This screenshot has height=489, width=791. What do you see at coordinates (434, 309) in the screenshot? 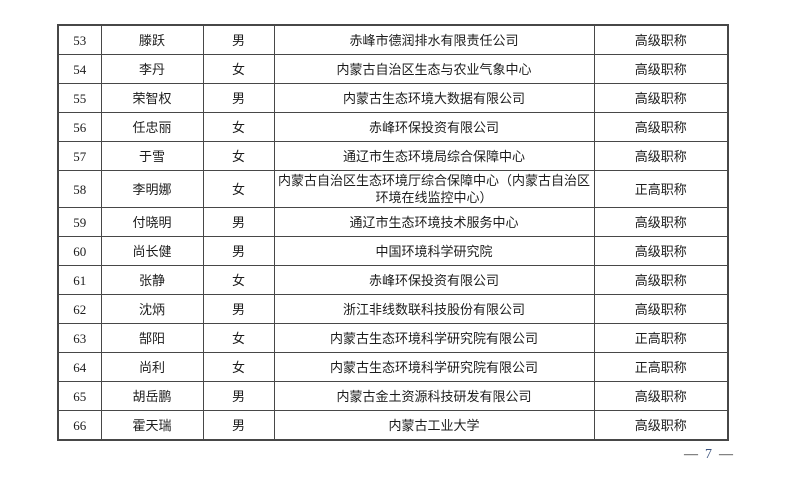
I see `cell-organization: 浙江非线数联科技股份有限公司` at bounding box center [434, 309].